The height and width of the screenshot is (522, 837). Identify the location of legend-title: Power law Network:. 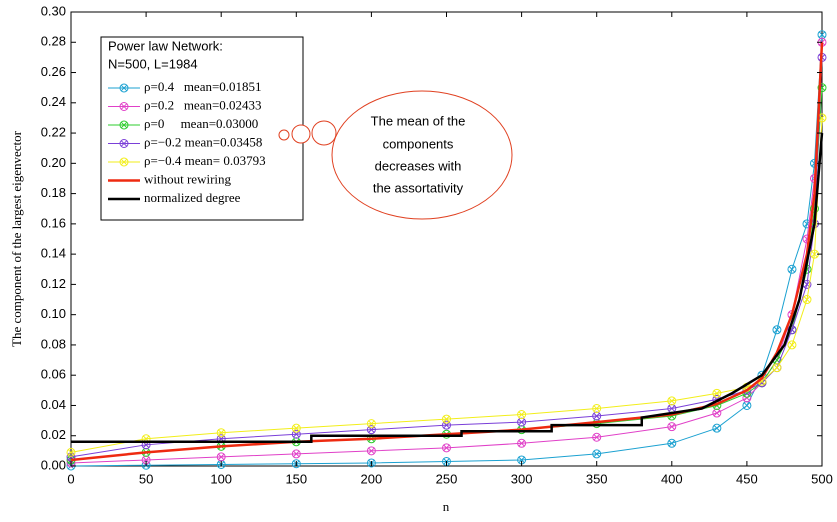
(165, 45).